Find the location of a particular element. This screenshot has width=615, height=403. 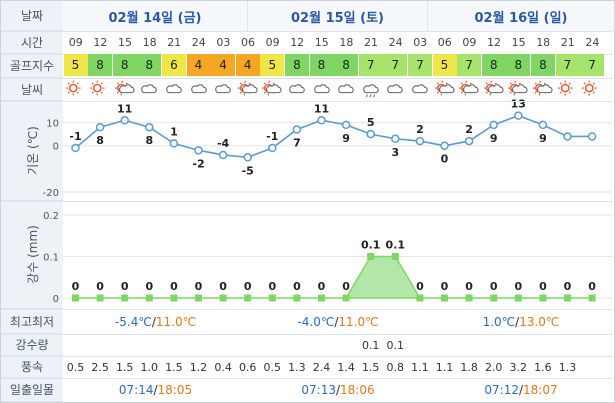

temp-axis-label: 기온 (℃) is located at coordinates (32, 151).